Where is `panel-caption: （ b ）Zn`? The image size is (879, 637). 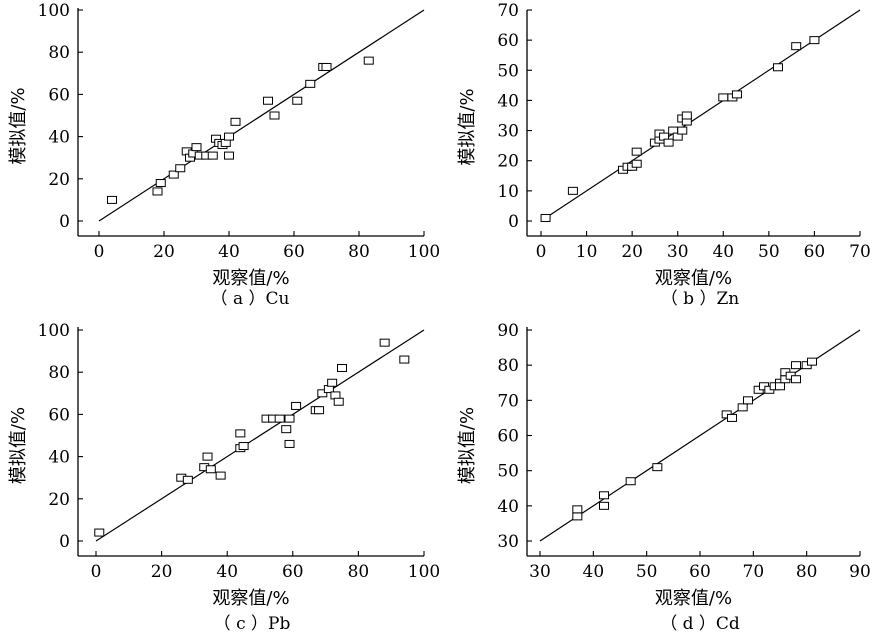
panel-caption: （ b ）Zn is located at coordinates (700, 299).